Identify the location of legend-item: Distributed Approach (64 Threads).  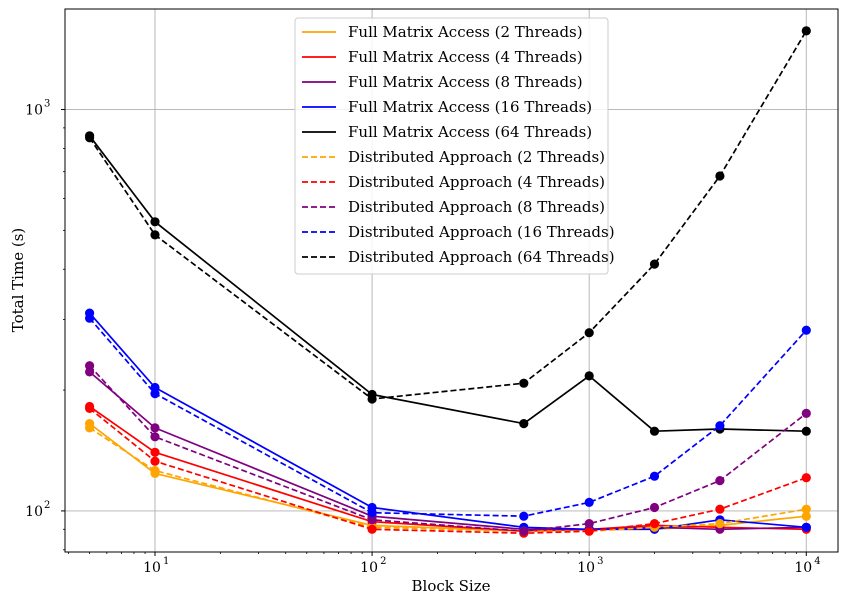
(458, 257).